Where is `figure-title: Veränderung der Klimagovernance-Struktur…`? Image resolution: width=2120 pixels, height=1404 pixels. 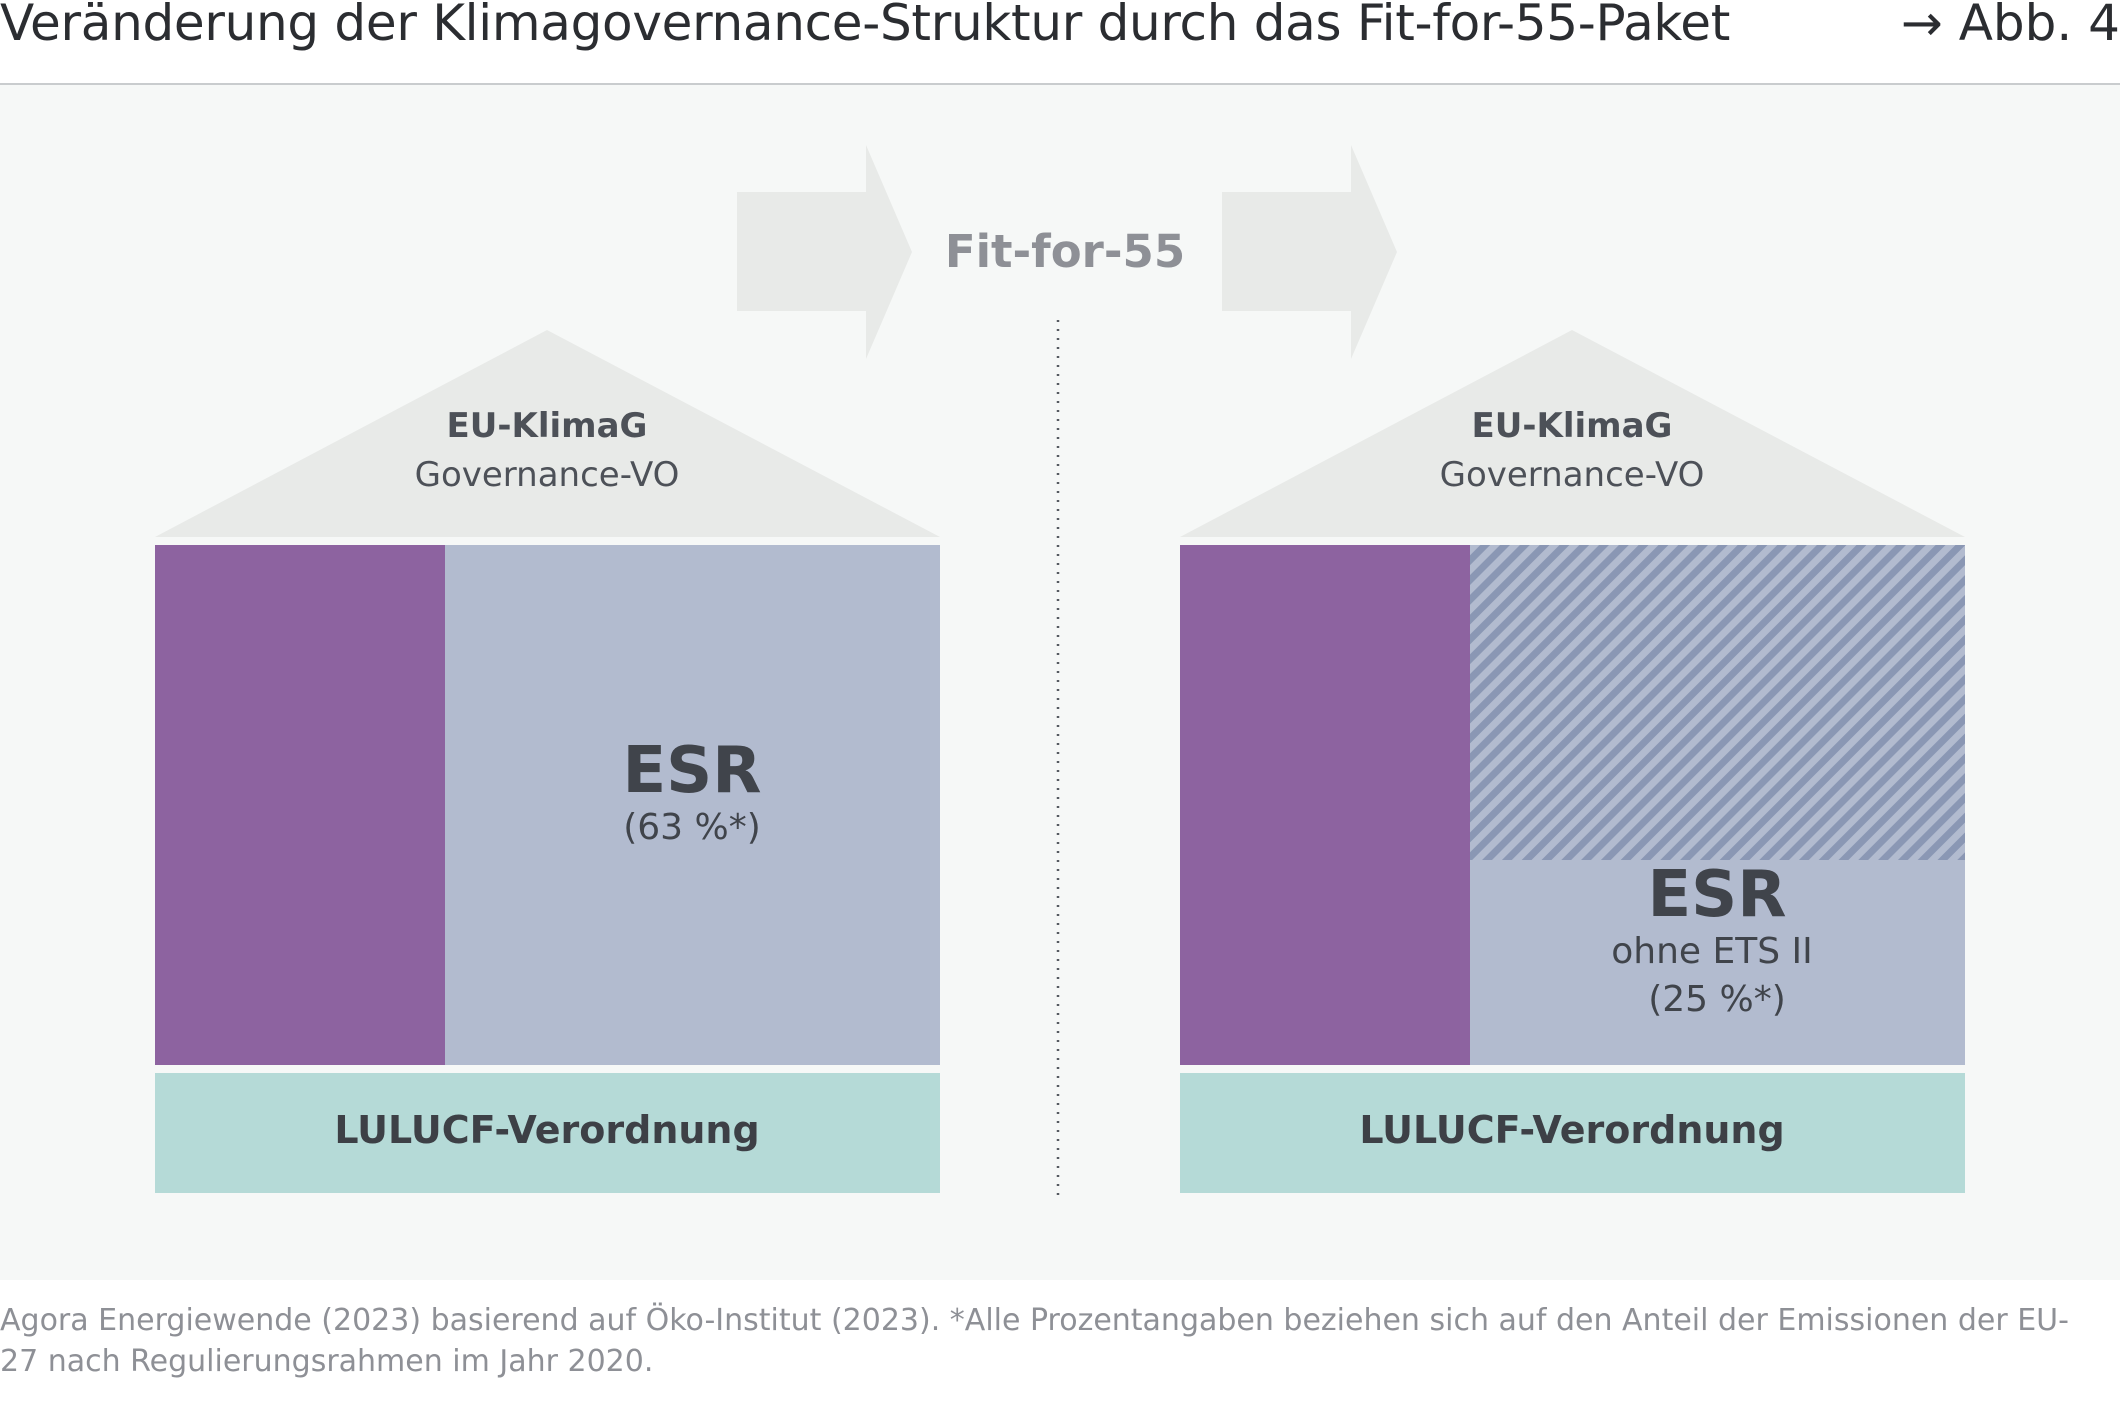 figure-title: Veränderung der Klimagovernance-Struktur… is located at coordinates (865, 26).